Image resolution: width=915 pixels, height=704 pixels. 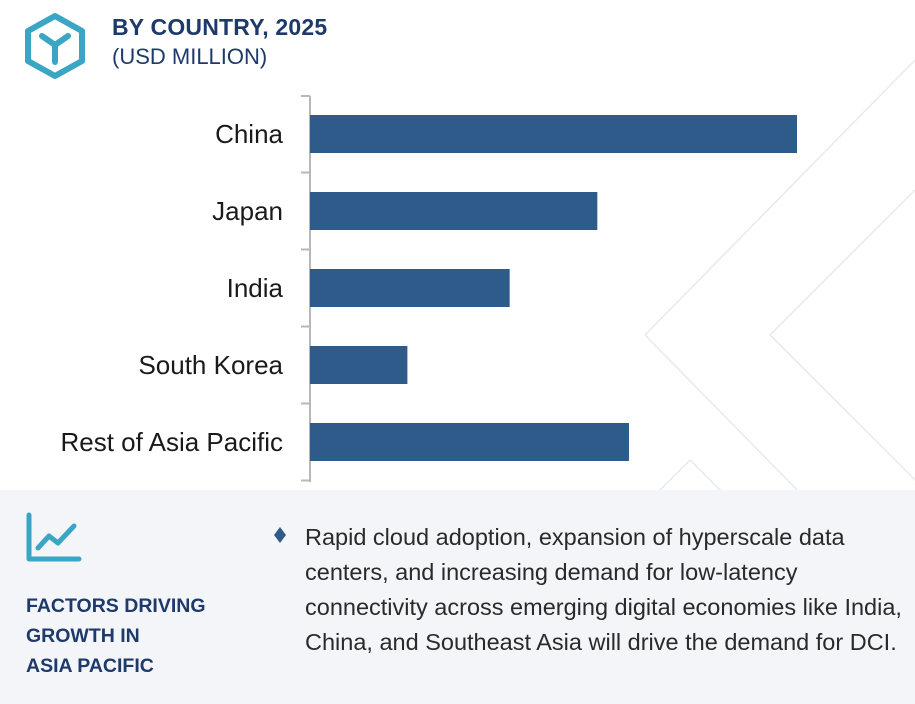 What do you see at coordinates (410, 288) in the screenshot?
I see `bar-india` at bounding box center [410, 288].